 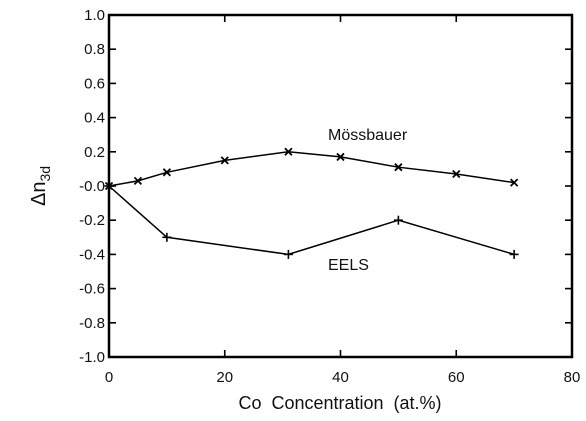 I want to click on series-label-eels: EELS, so click(x=348, y=265).